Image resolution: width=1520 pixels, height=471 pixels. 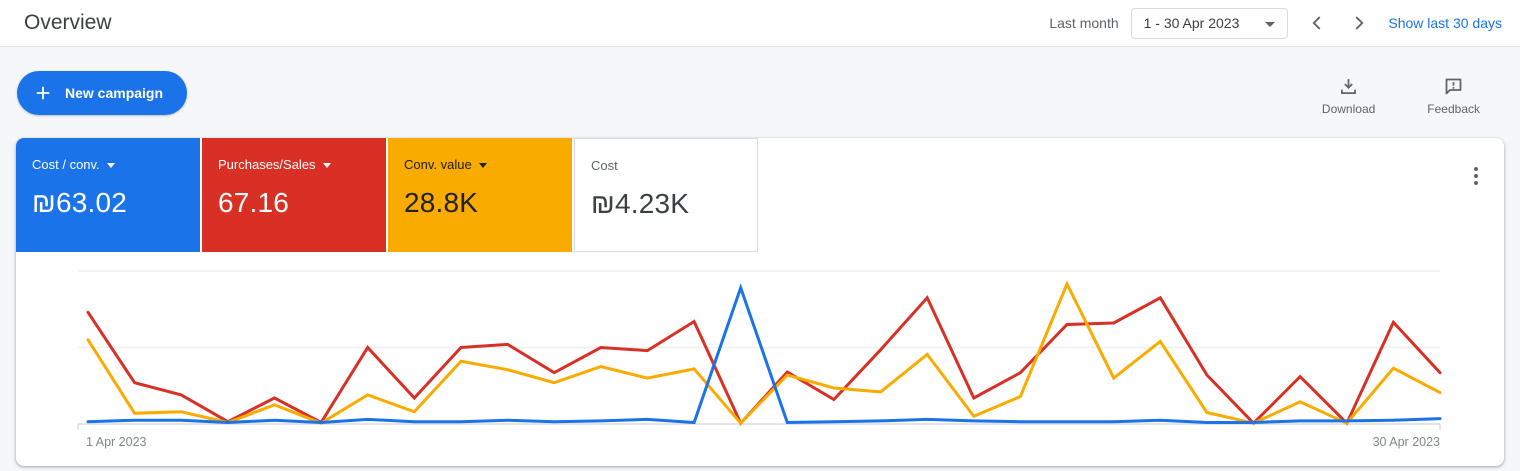 I want to click on metric-card-cost-per-conv: Cost / conv. ₪63.02, so click(x=108, y=195).